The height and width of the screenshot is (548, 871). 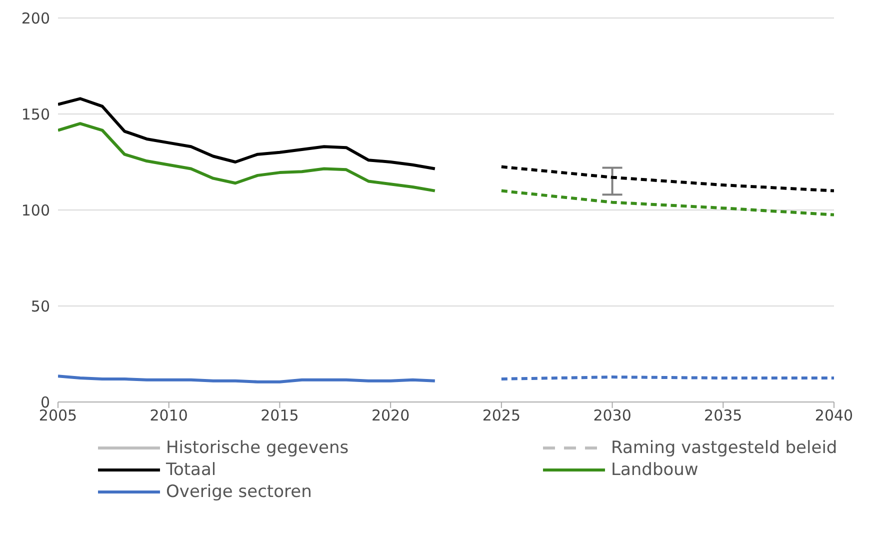 What do you see at coordinates (257, 448) in the screenshot?
I see `legend-label: Historische gegevens` at bounding box center [257, 448].